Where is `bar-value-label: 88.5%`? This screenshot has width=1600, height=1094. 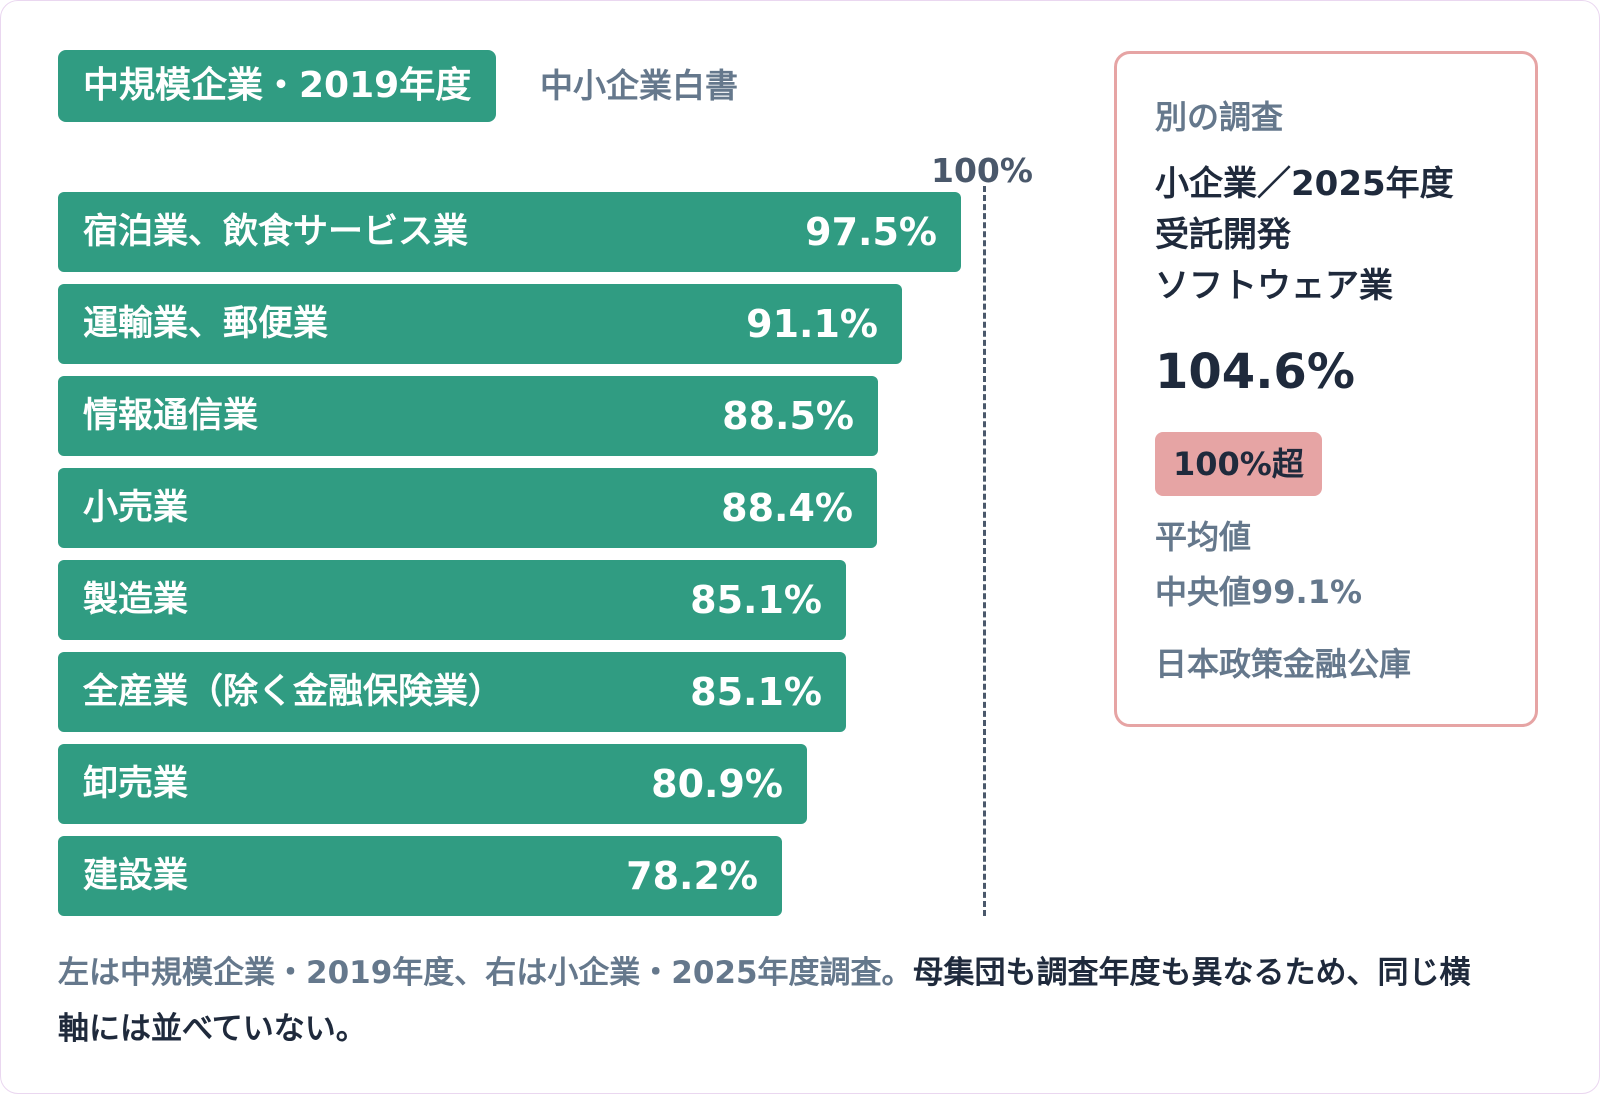 bar-value-label: 88.5% is located at coordinates (788, 416).